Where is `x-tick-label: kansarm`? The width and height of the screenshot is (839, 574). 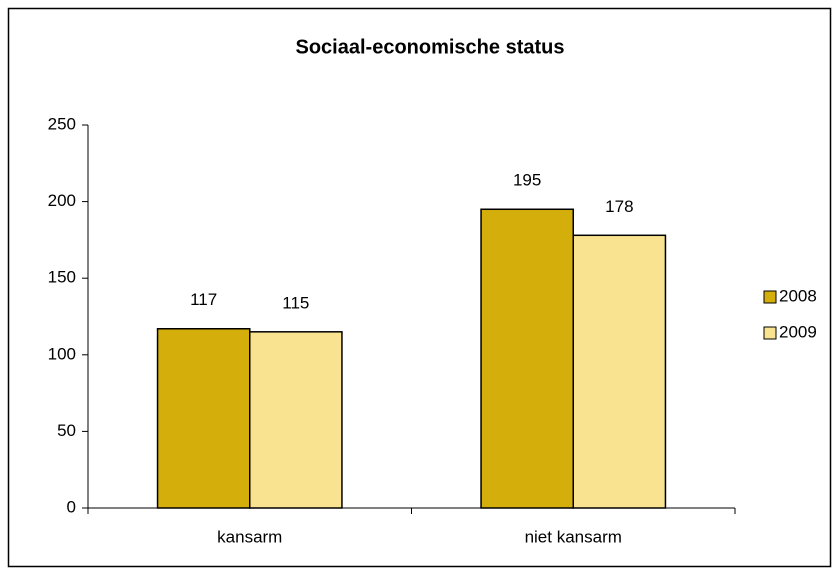 x-tick-label: kansarm is located at coordinates (249, 536).